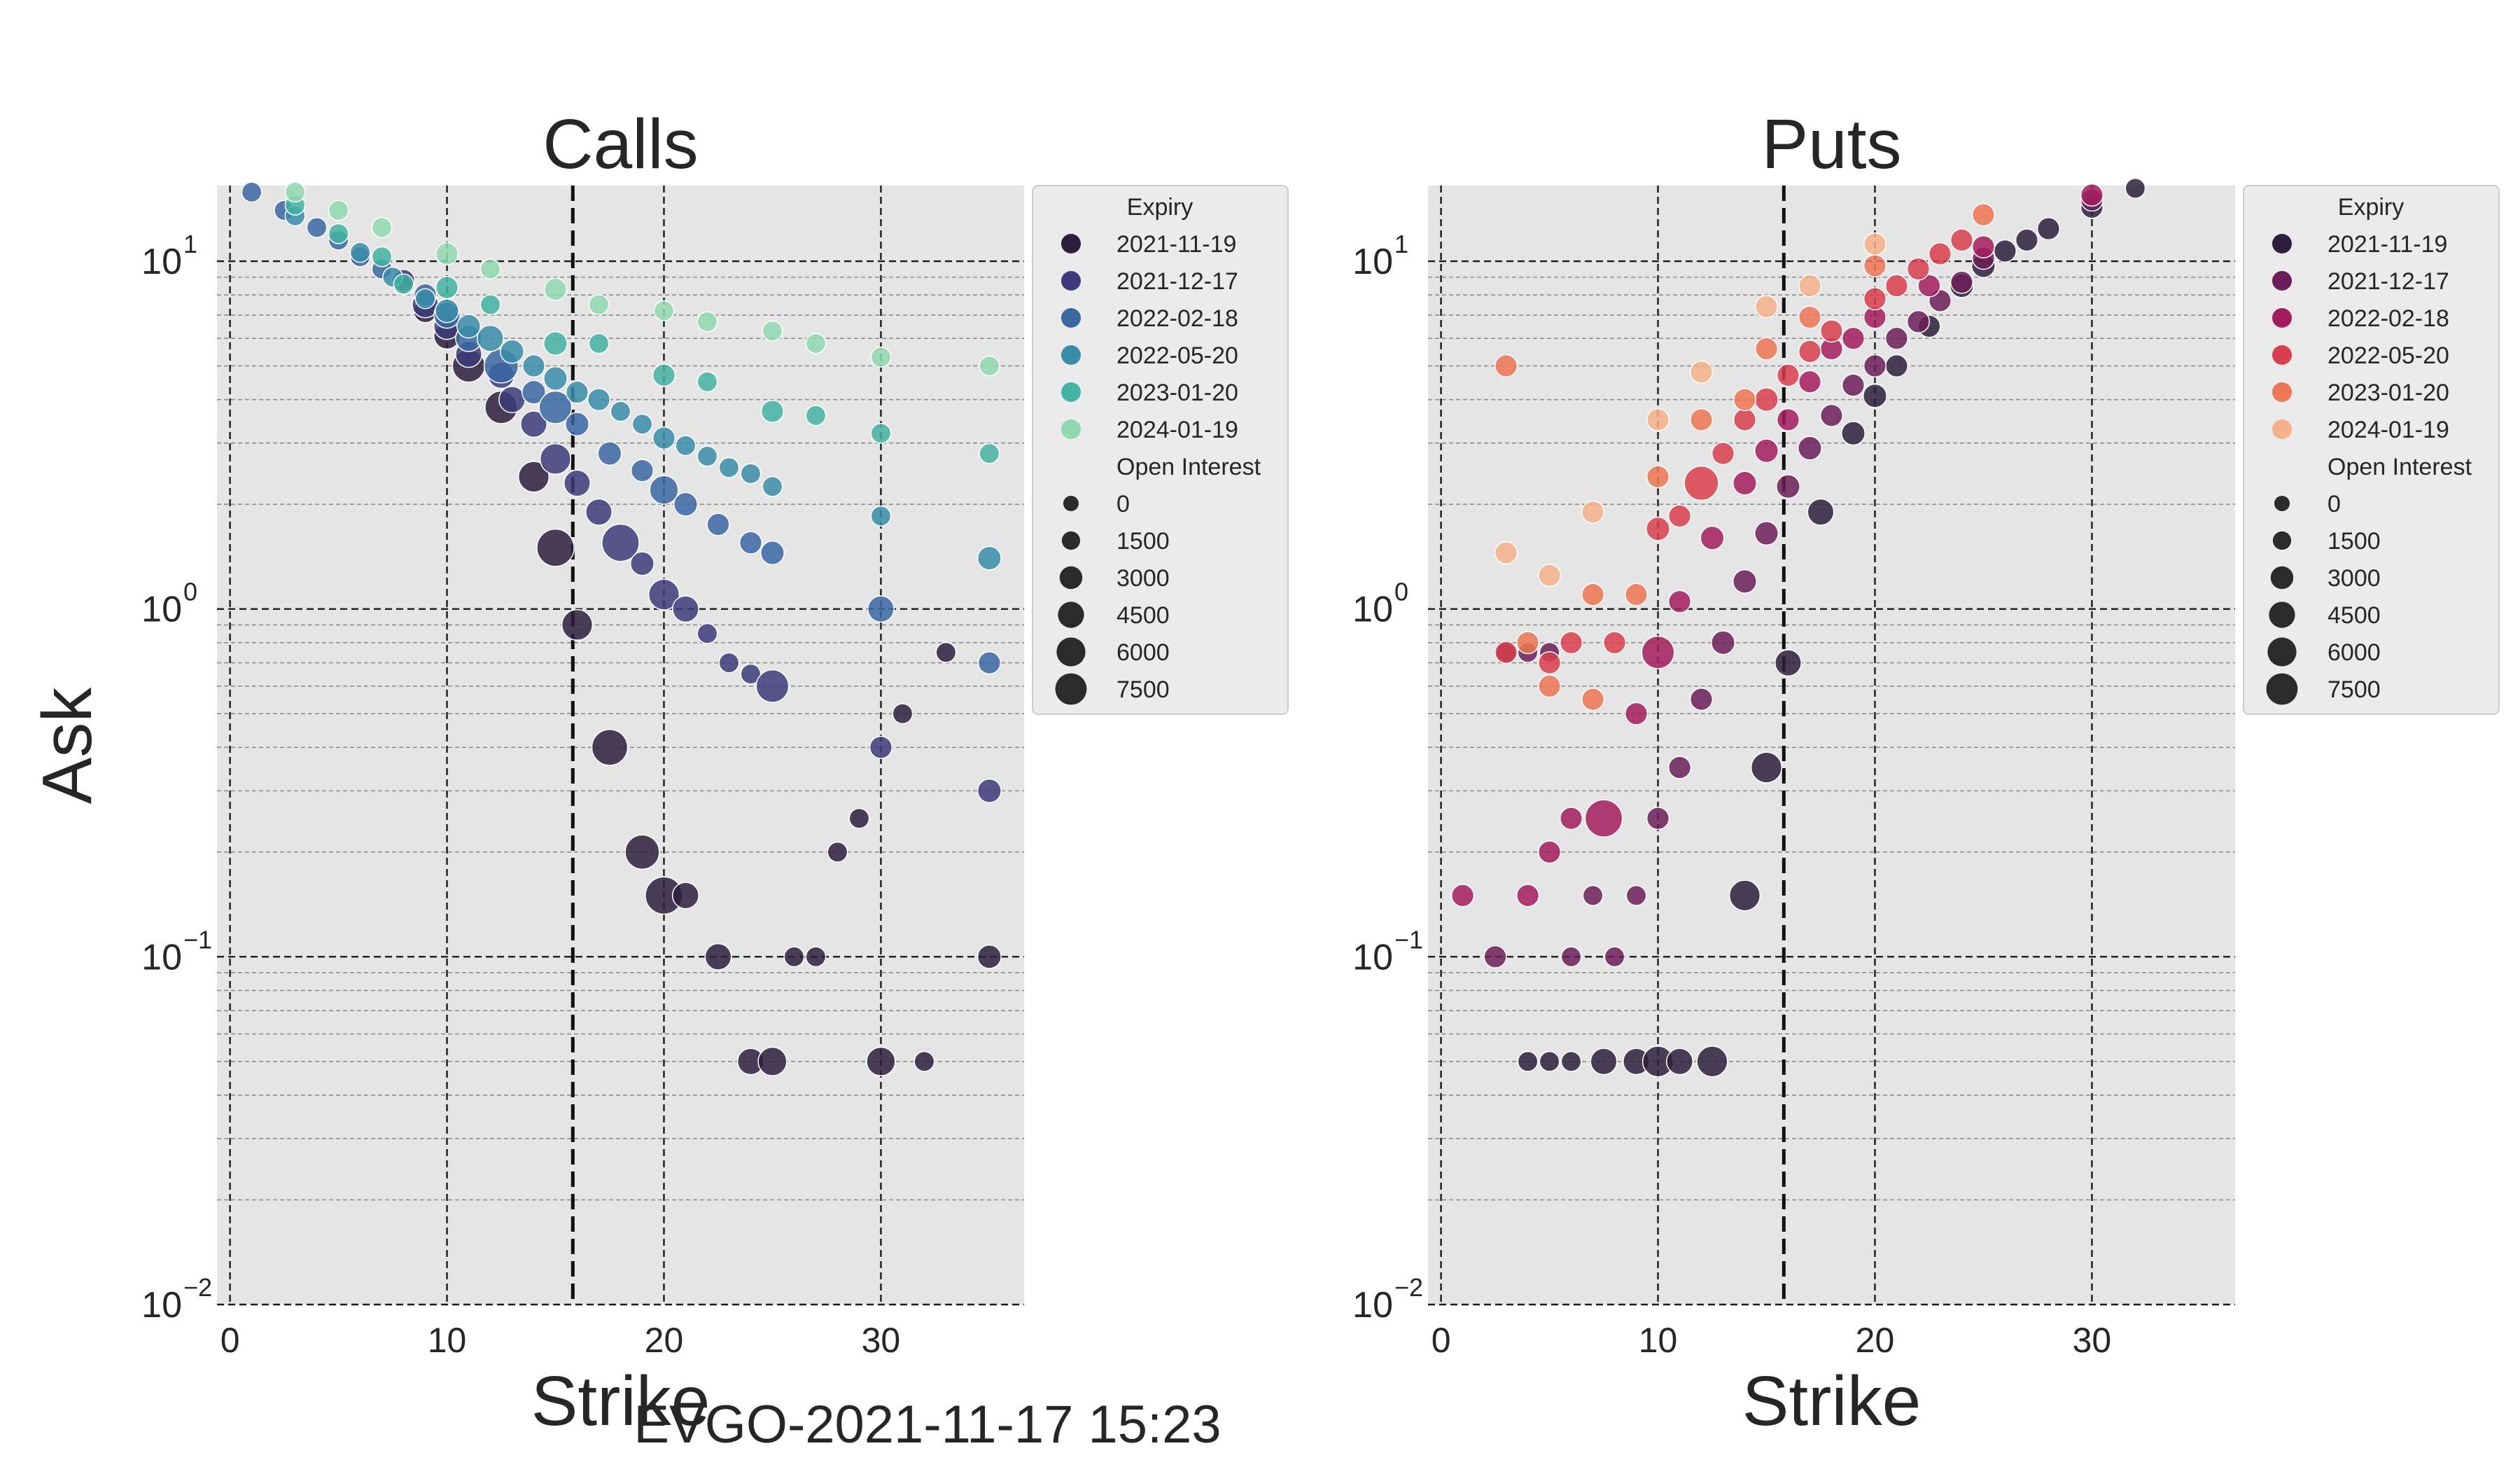 This screenshot has height=1474, width=2520. What do you see at coordinates (2371, 450) in the screenshot?
I see `legend-frame` at bounding box center [2371, 450].